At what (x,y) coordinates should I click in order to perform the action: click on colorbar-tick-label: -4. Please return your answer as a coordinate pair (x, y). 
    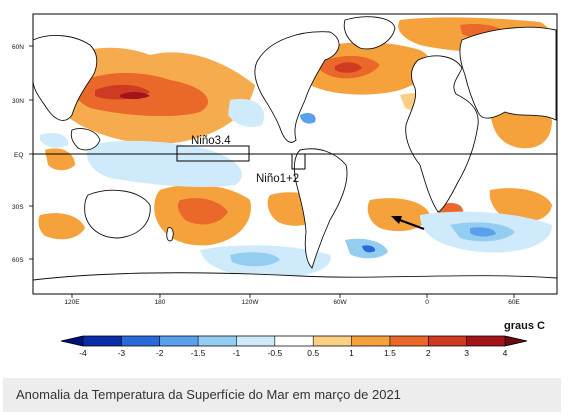
    Looking at the image, I should click on (83, 353).